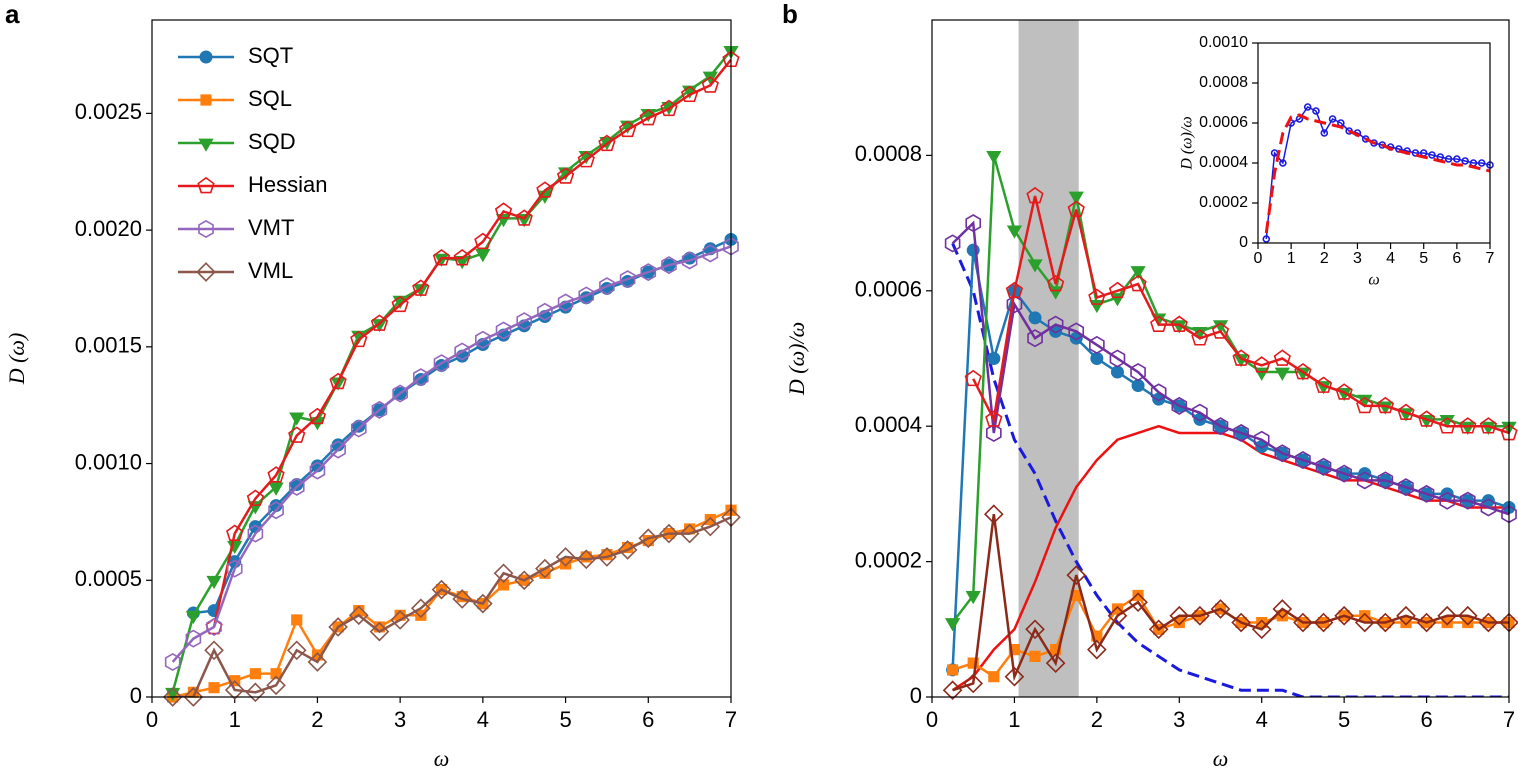 The width and height of the screenshot is (1518, 771). I want to click on legend-marker, so click(206, 229).